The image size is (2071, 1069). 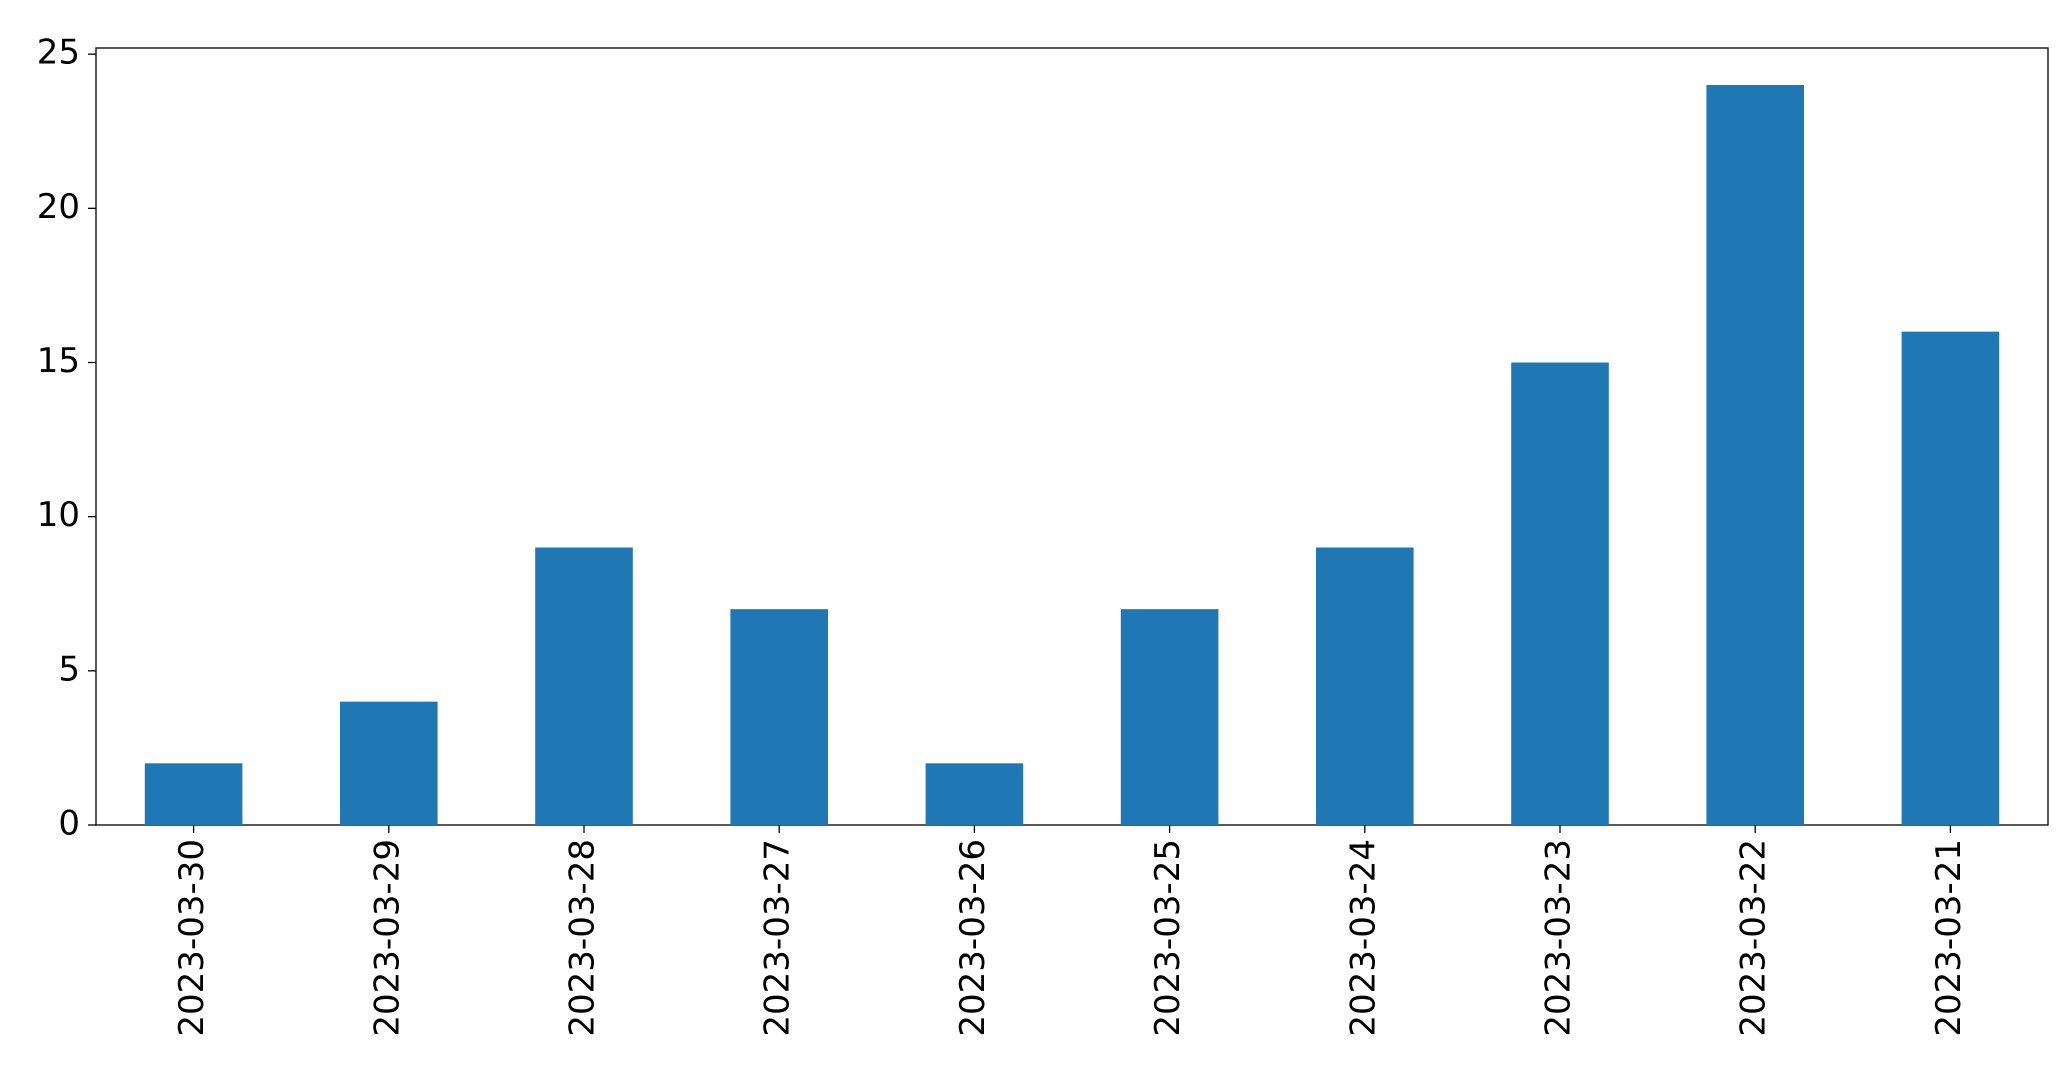 What do you see at coordinates (973, 938) in the screenshot?
I see `x-tick-label: 2023-03-26` at bounding box center [973, 938].